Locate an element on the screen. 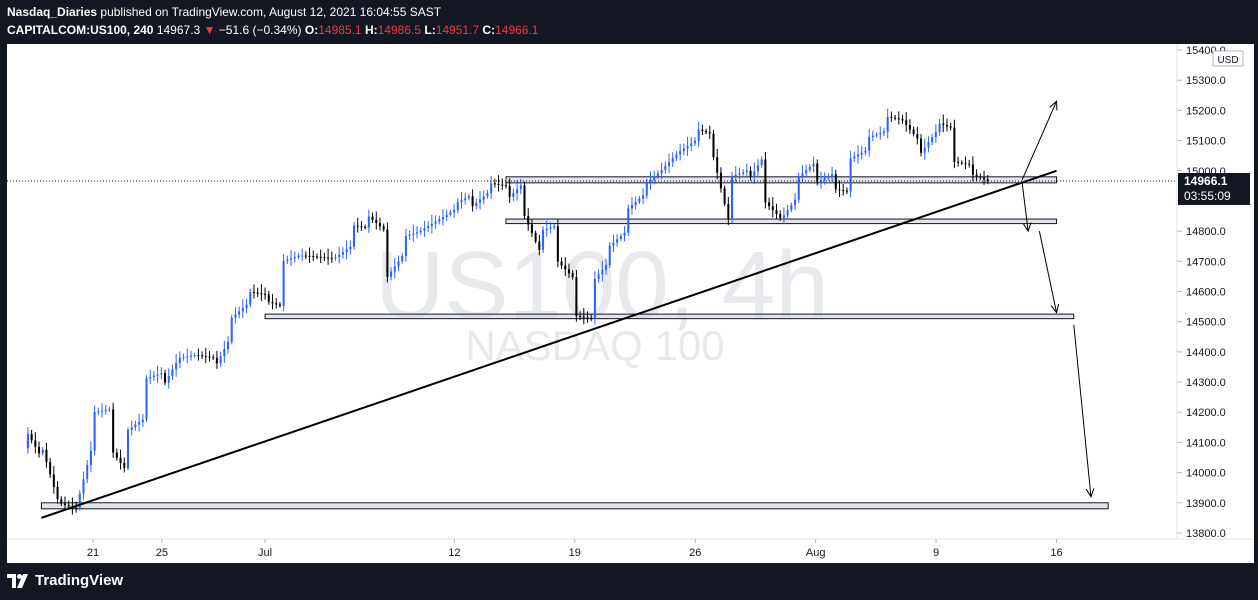 This screenshot has width=1258, height=600. y-tick-label: 14300.0 is located at coordinates (1206, 383).